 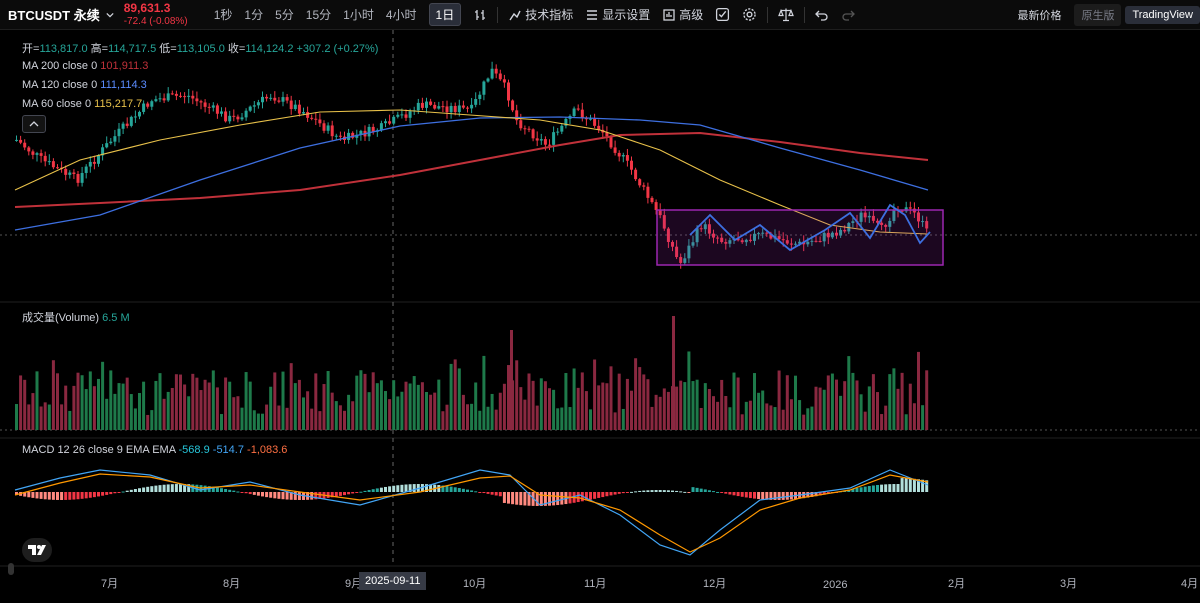 What do you see at coordinates (284, 15) in the screenshot?
I see `timeframe-5m: 5分` at bounding box center [284, 15].